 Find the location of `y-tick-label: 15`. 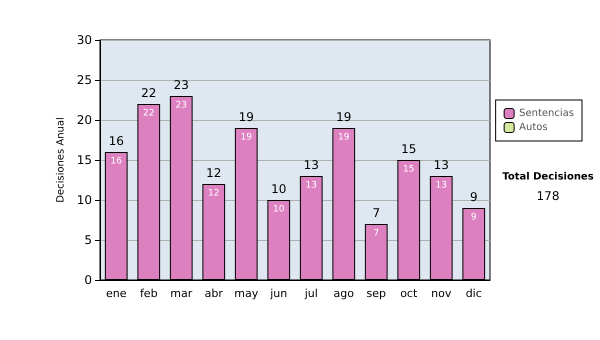

y-tick-label: 15 is located at coordinates (84, 160).